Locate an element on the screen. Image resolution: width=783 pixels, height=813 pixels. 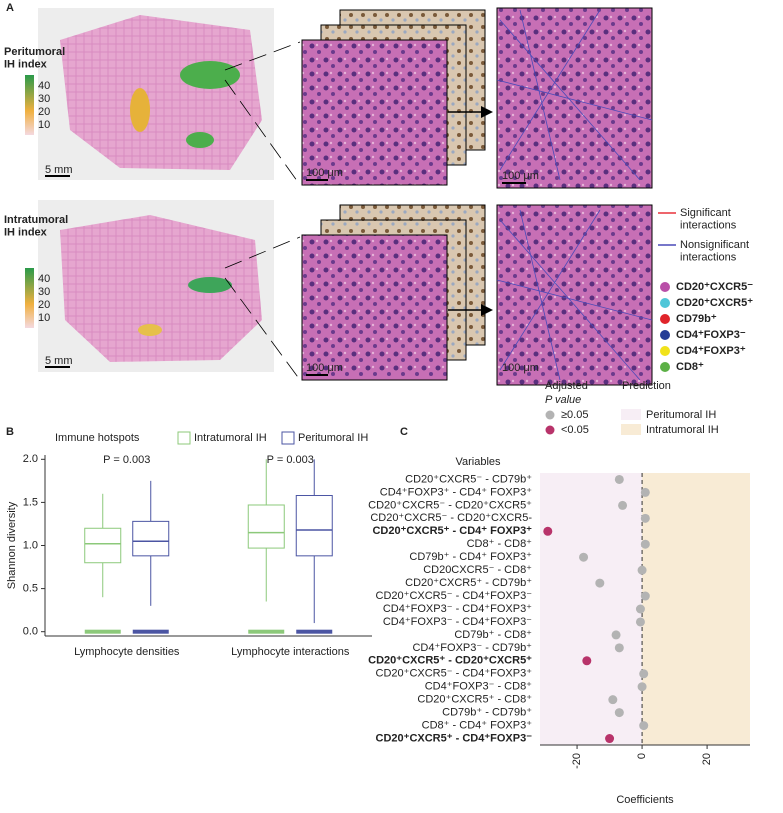
legend-label: CD4⁺FOXP3⁺ is located at coordinates (711, 351).